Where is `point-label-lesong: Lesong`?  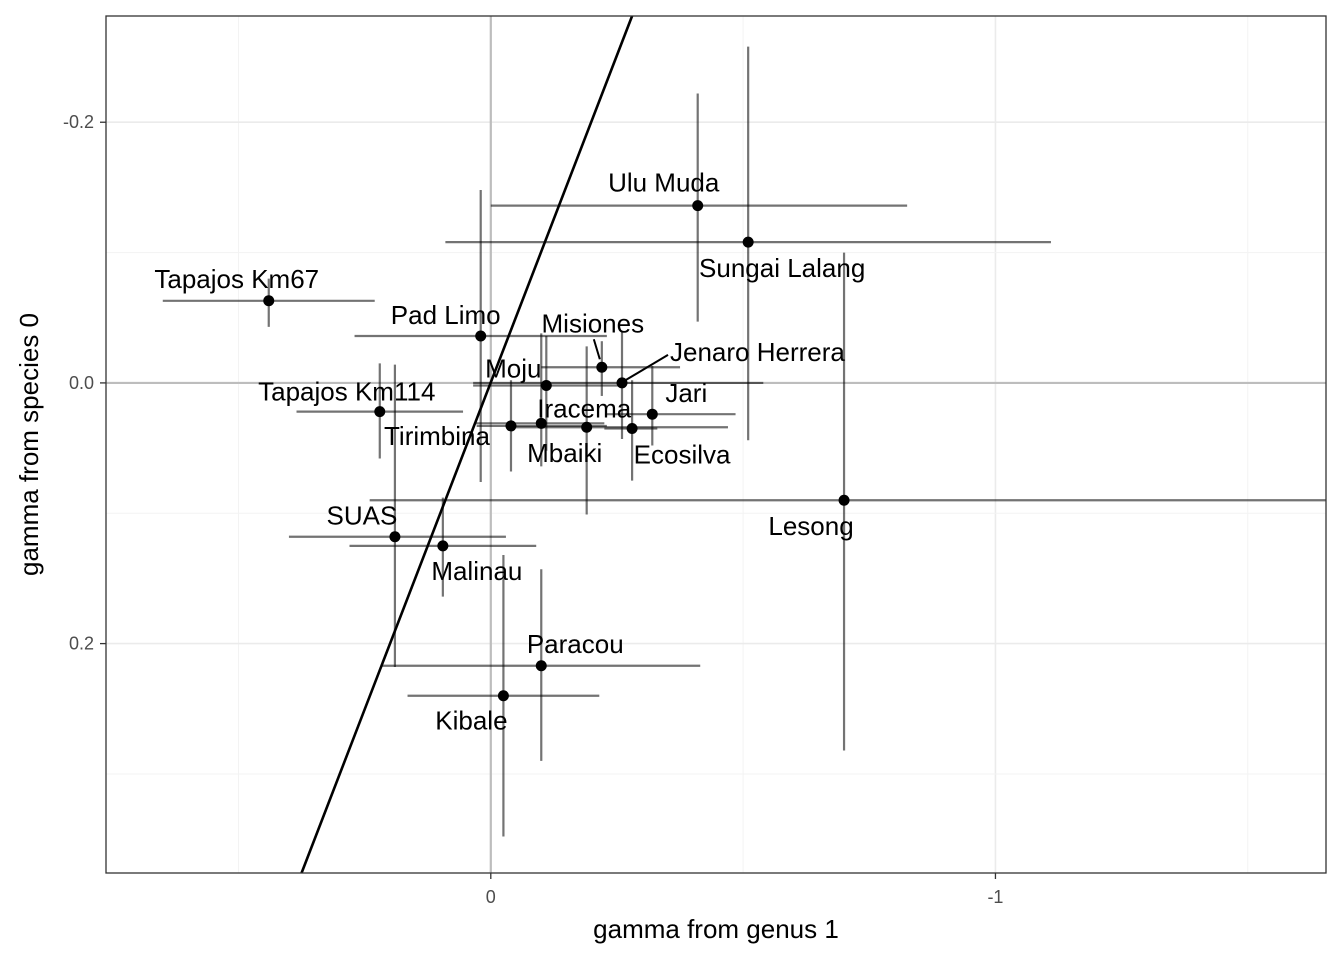 point-label-lesong: Lesong is located at coordinates (810, 526).